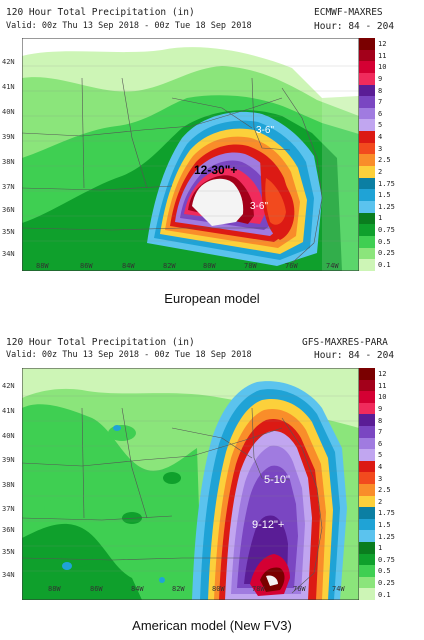  I want to click on lon-label: 76W, so click(291, 266).